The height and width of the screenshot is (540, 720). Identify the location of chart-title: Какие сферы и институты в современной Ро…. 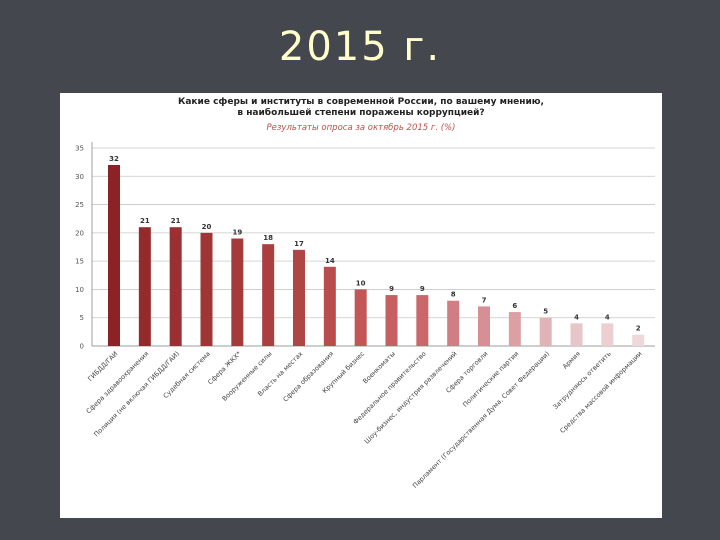
(361, 108).